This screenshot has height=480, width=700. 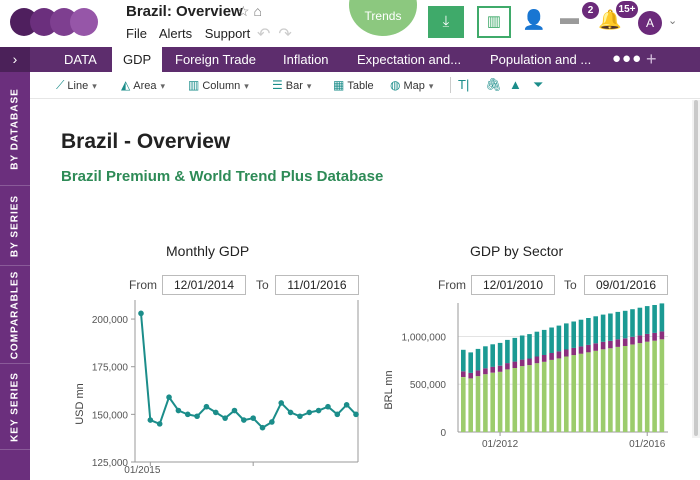 What do you see at coordinates (626, 285) in the screenshot?
I see `sector-to-date: 09/01/2016` at bounding box center [626, 285].